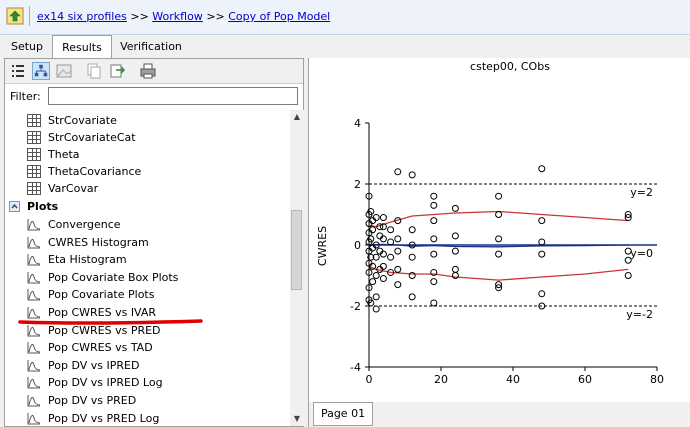 The width and height of the screenshot is (690, 427). What do you see at coordinates (117, 71) in the screenshot?
I see `export-icon` at bounding box center [117, 71].